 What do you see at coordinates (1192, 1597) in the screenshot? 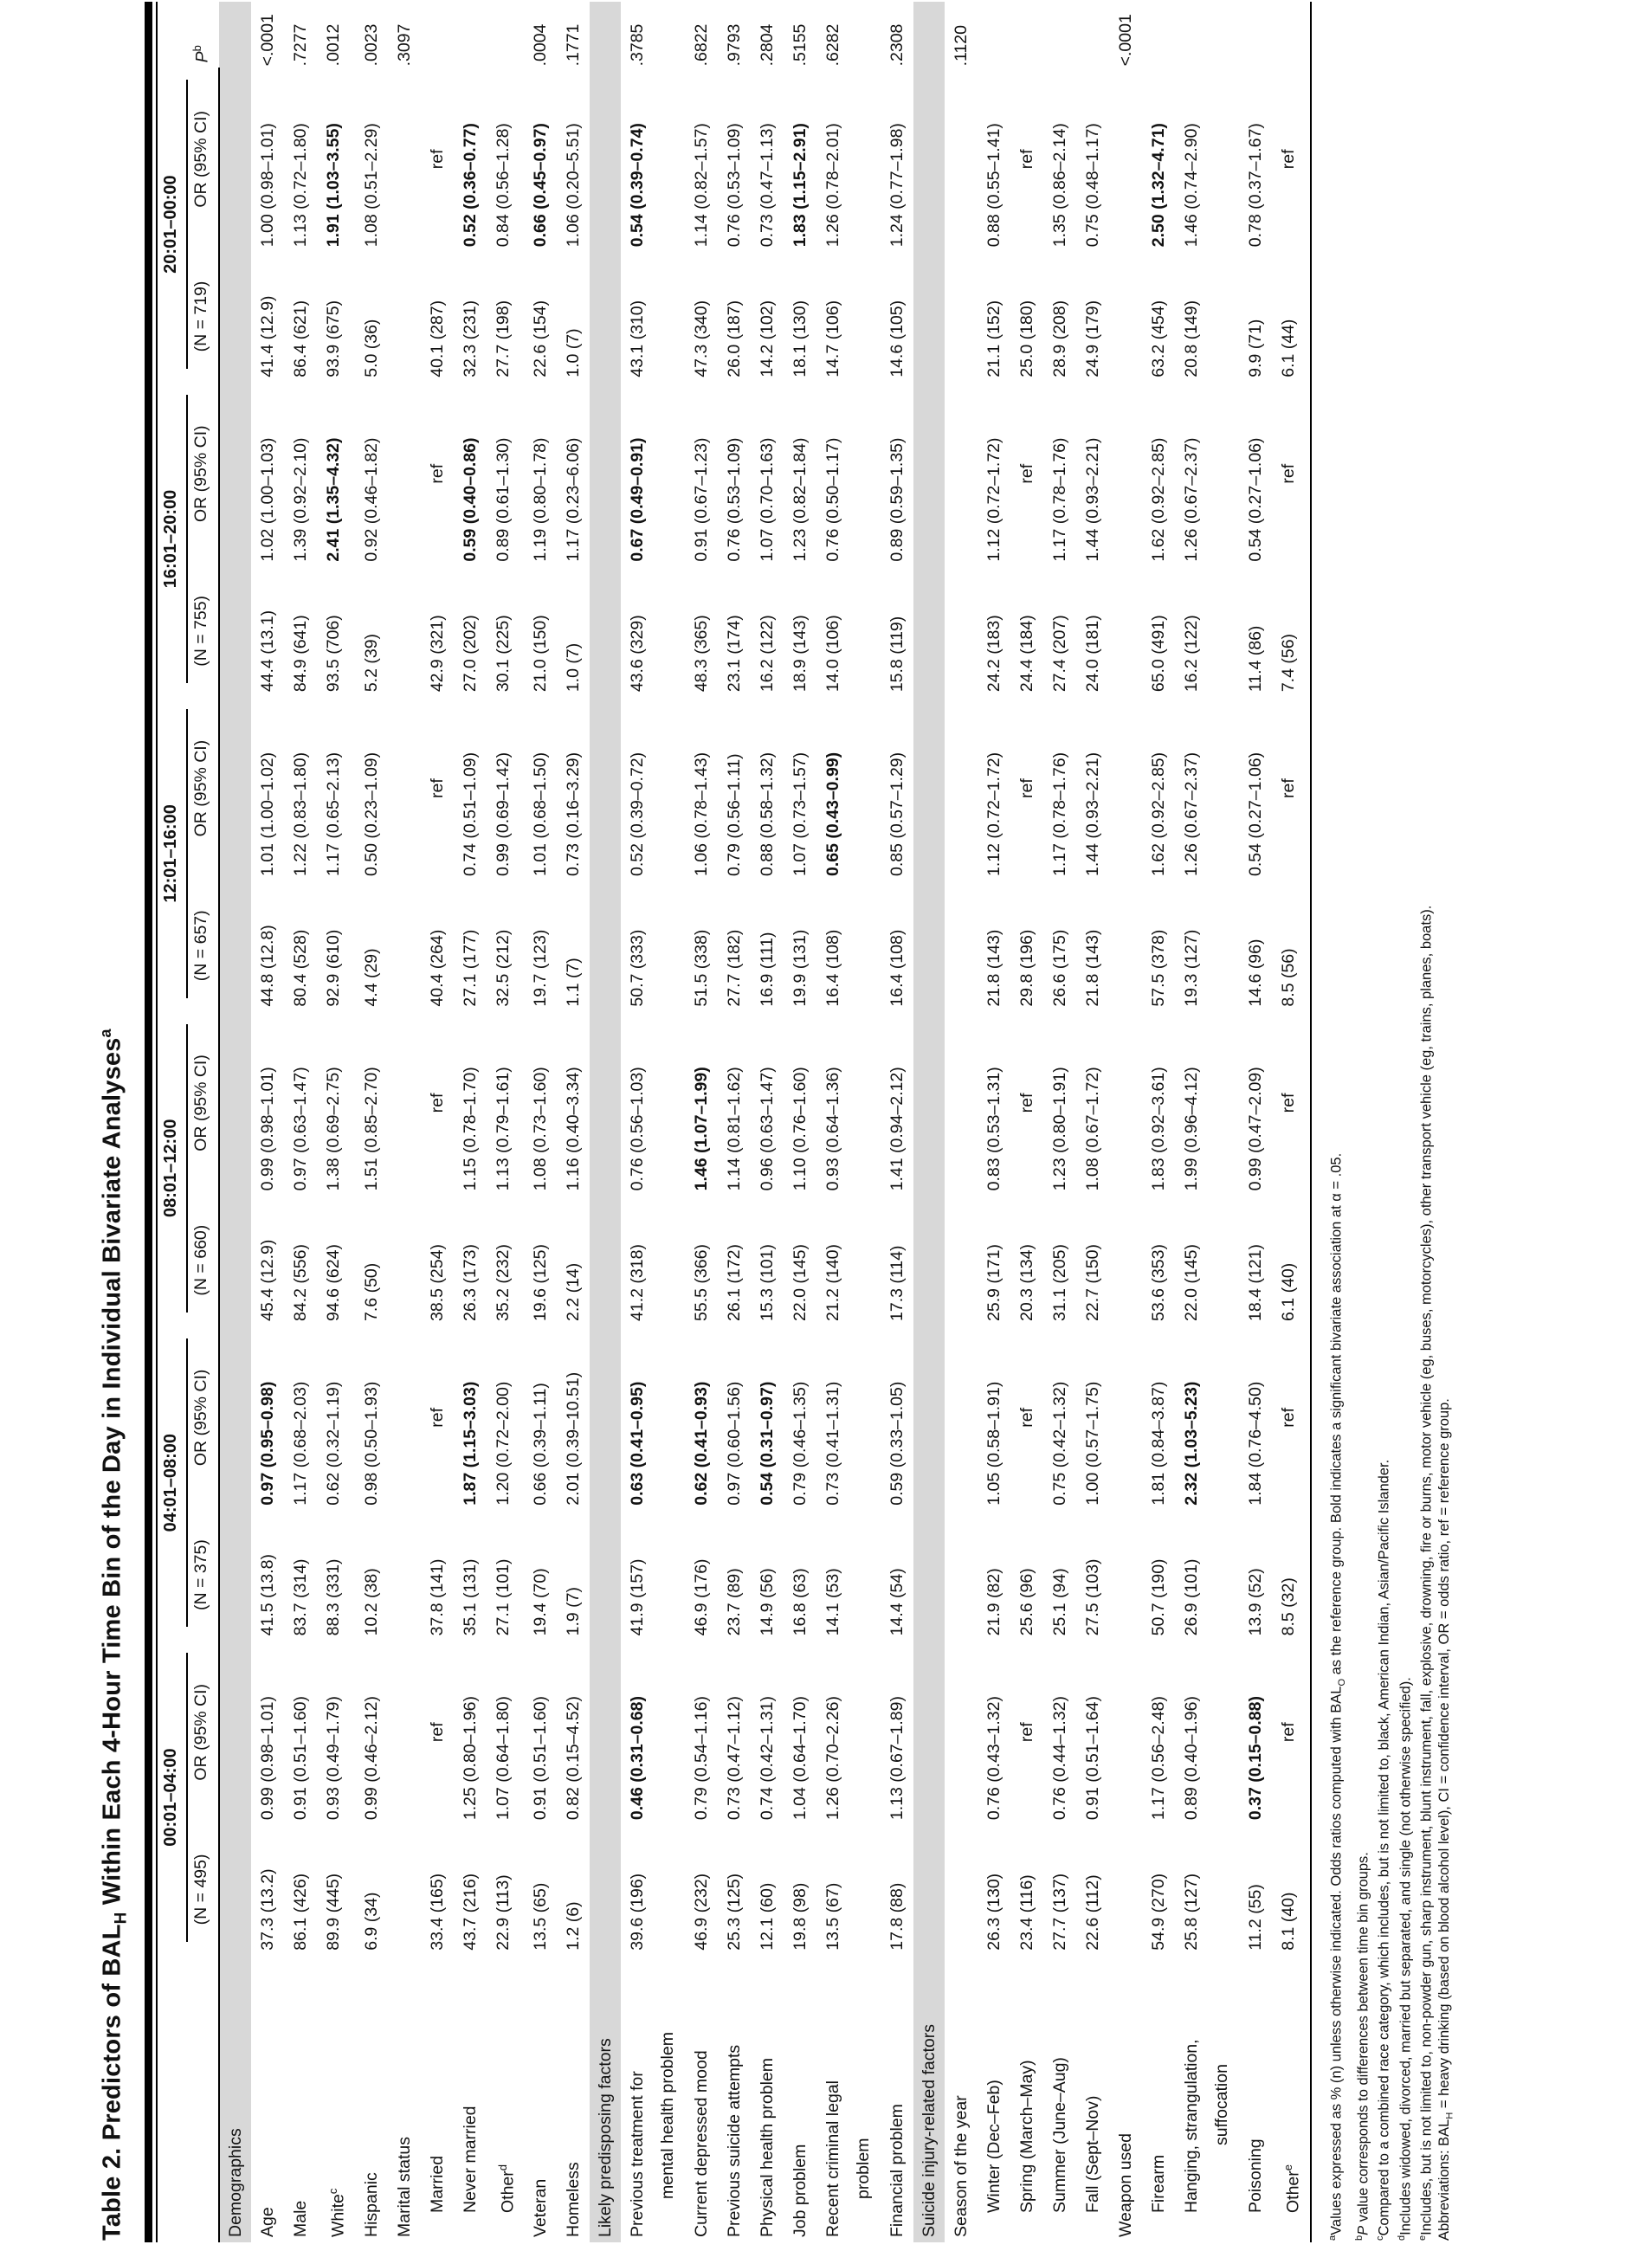
I see `percent-n-cell: 26.9 (101)` at bounding box center [1192, 1597].